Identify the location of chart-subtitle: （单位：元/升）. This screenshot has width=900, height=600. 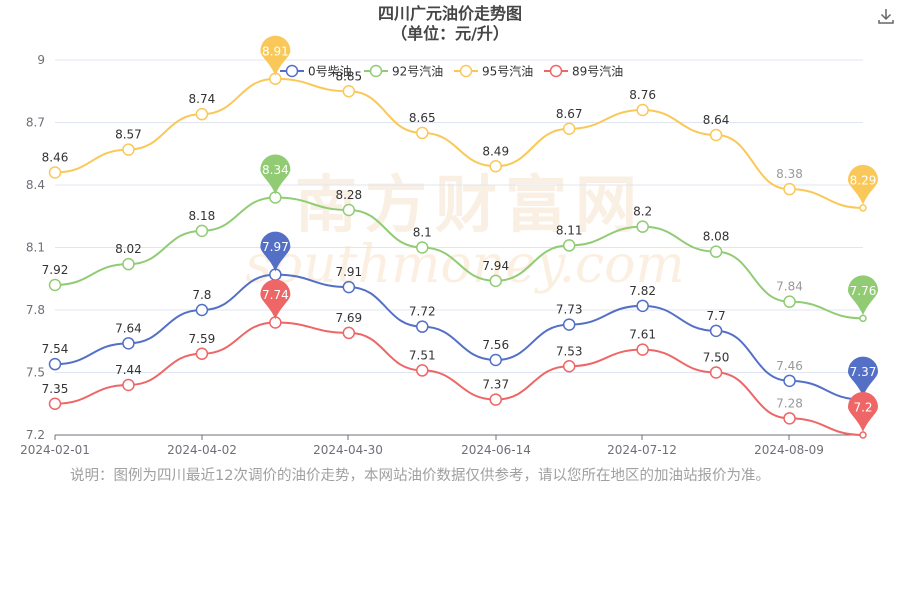
(450, 33).